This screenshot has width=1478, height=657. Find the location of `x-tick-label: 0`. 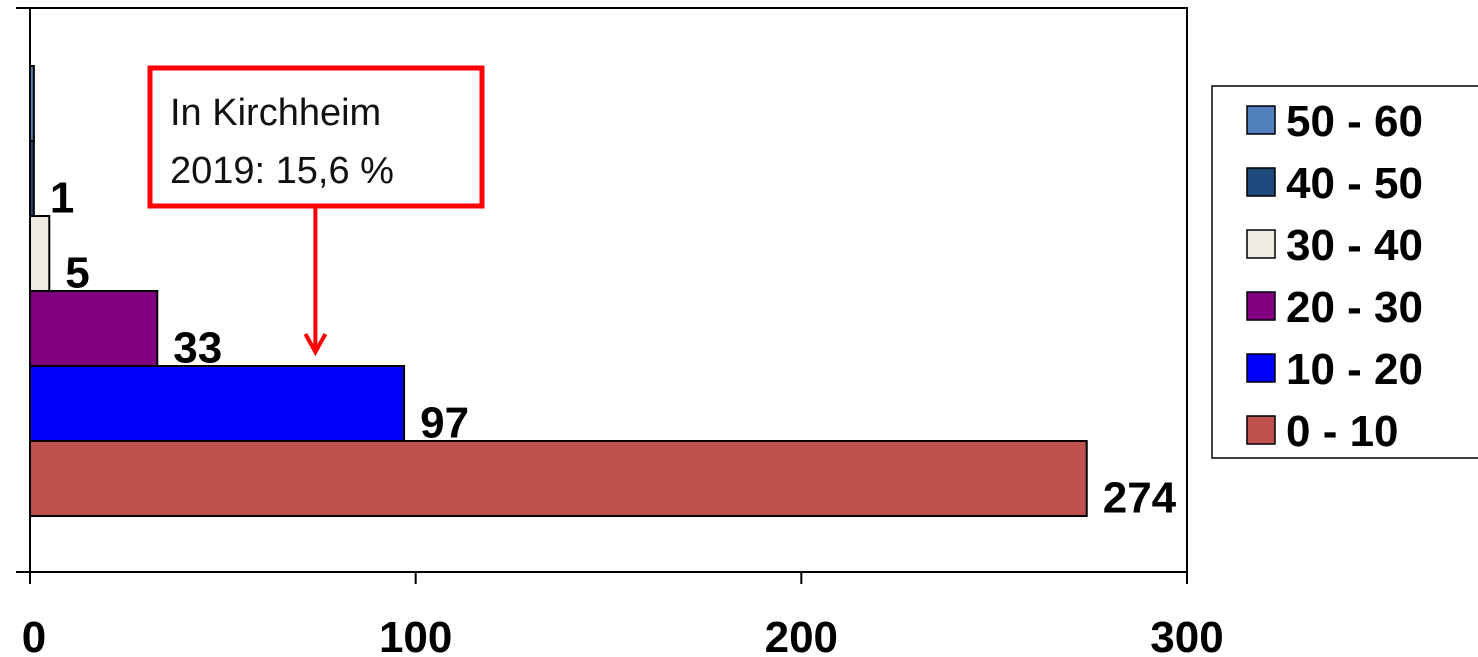

x-tick-label: 0 is located at coordinates (34, 635).